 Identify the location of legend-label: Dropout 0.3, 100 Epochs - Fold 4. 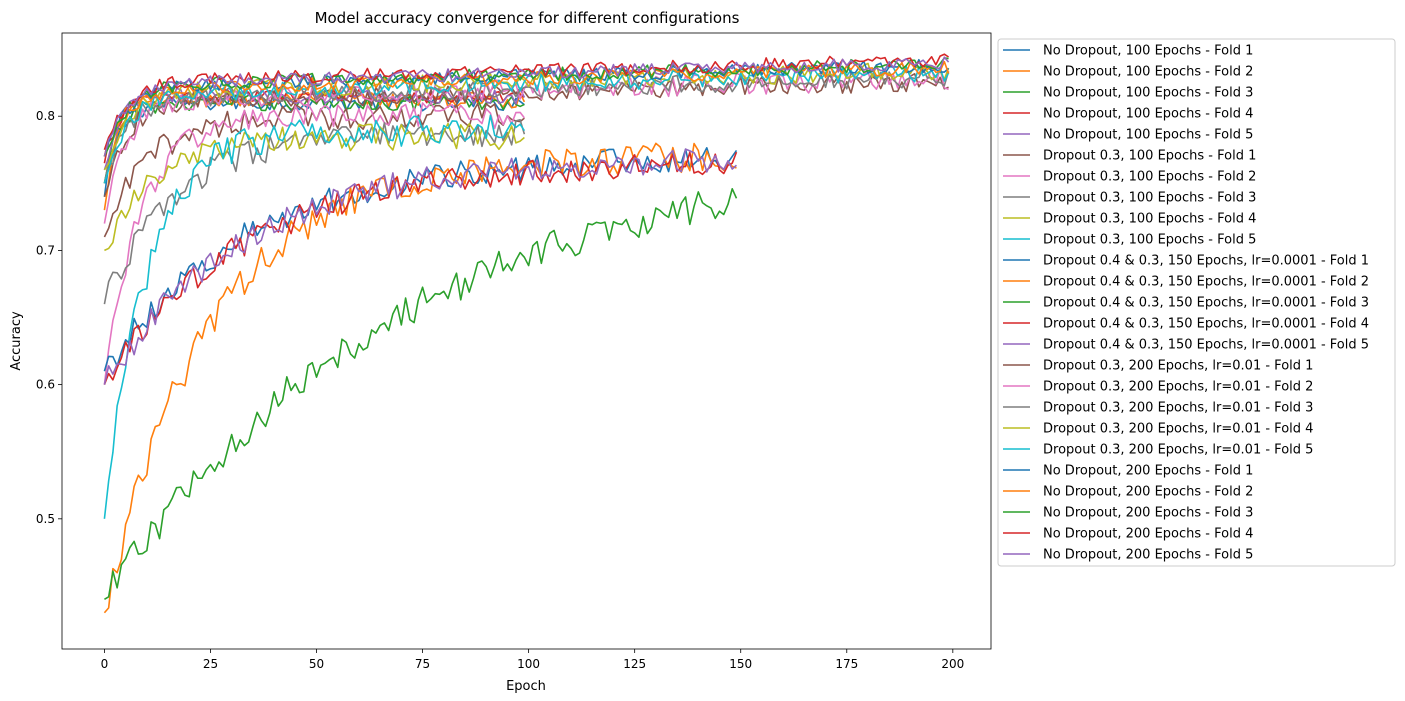
(1149, 219).